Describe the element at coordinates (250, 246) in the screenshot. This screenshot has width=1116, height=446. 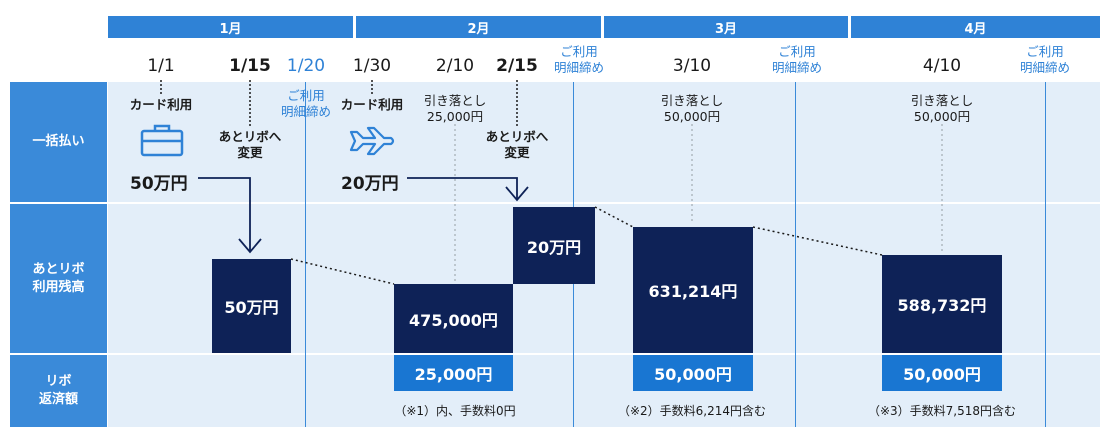
I see `arrowhead-jan` at that location.